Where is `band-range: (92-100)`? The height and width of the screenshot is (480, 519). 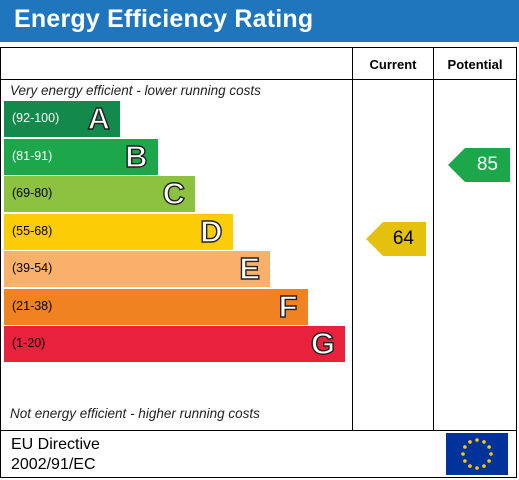
band-range: (92-100) is located at coordinates (36, 118).